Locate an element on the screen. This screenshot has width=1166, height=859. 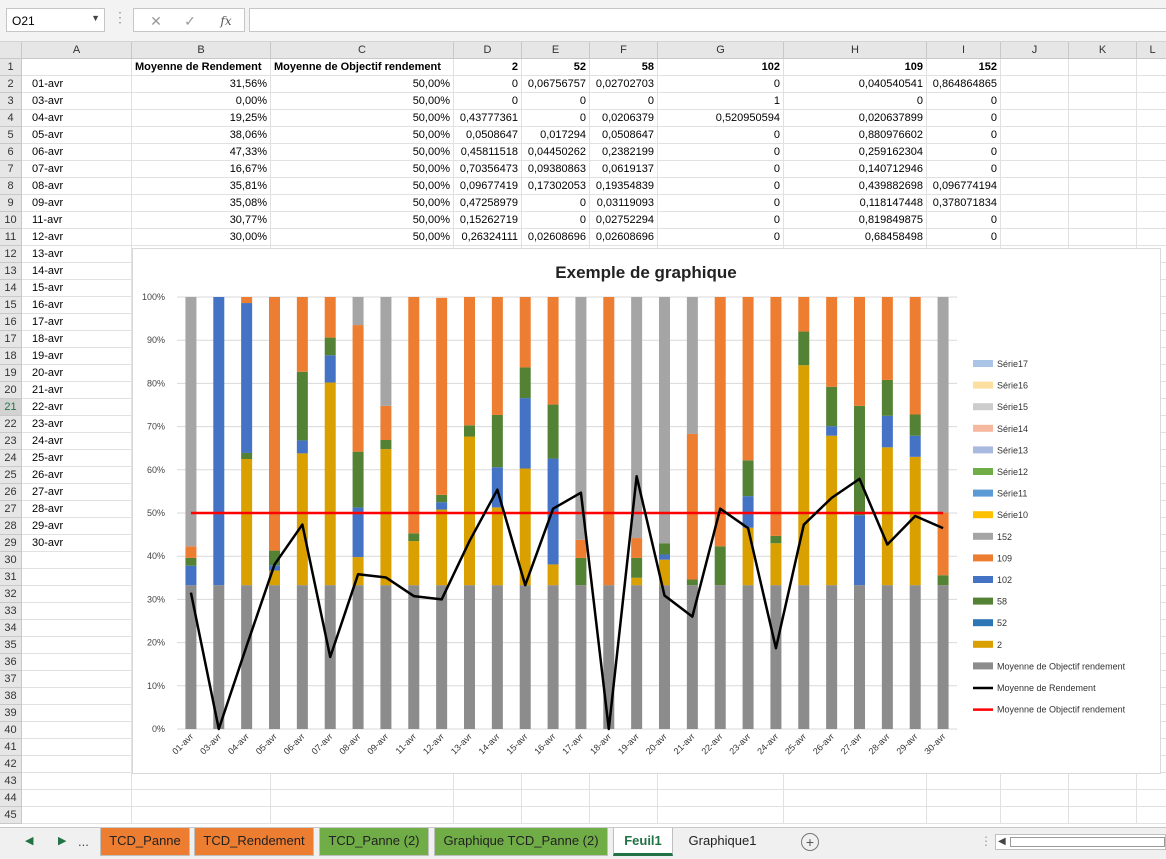
cell: 0,02752294 is located at coordinates (624, 220).